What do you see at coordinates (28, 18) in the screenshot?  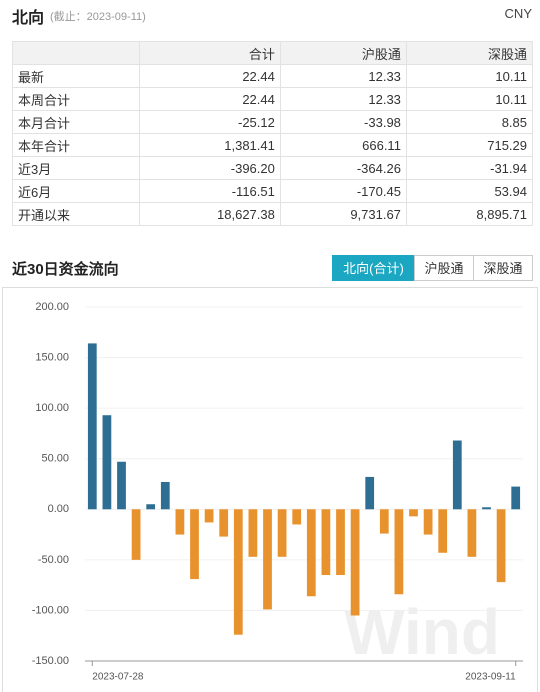 I see `title: 北向` at bounding box center [28, 18].